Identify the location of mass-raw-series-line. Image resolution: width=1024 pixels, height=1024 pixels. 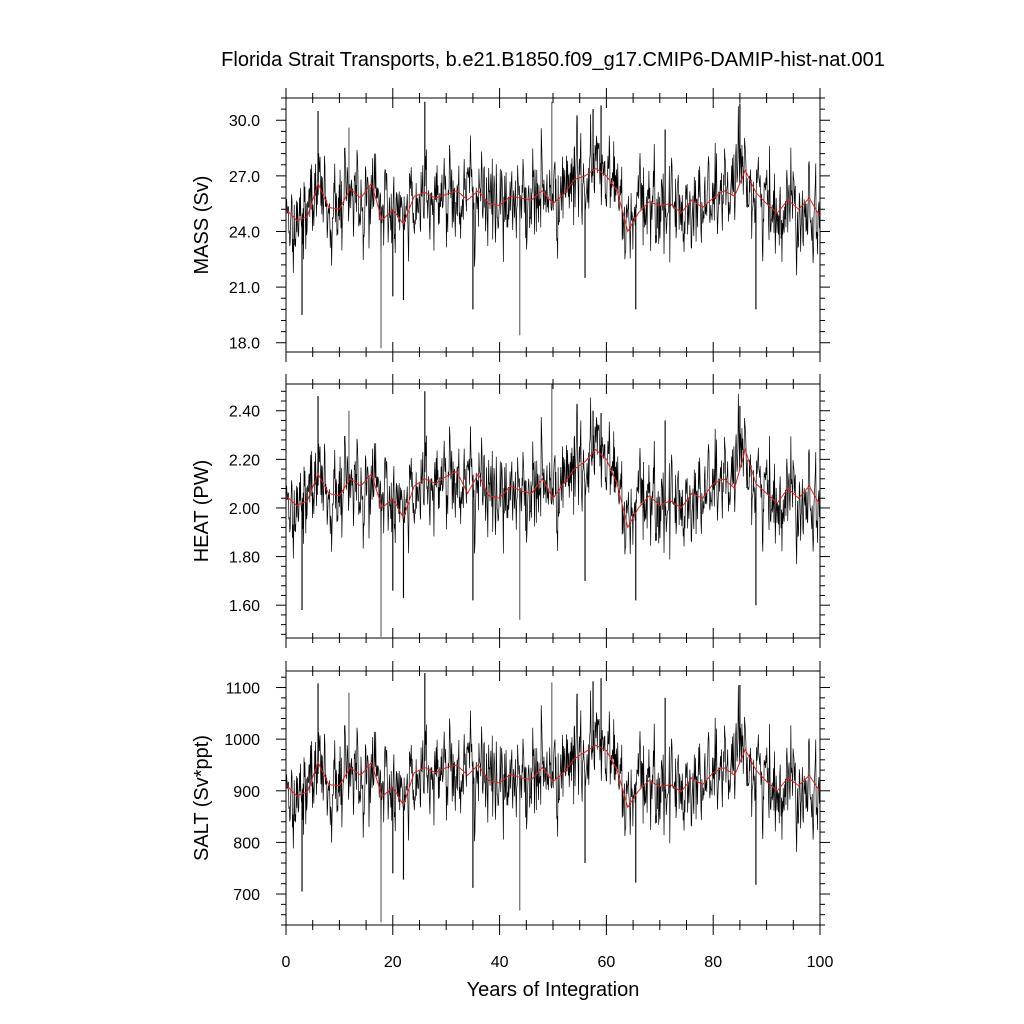
(553, 225).